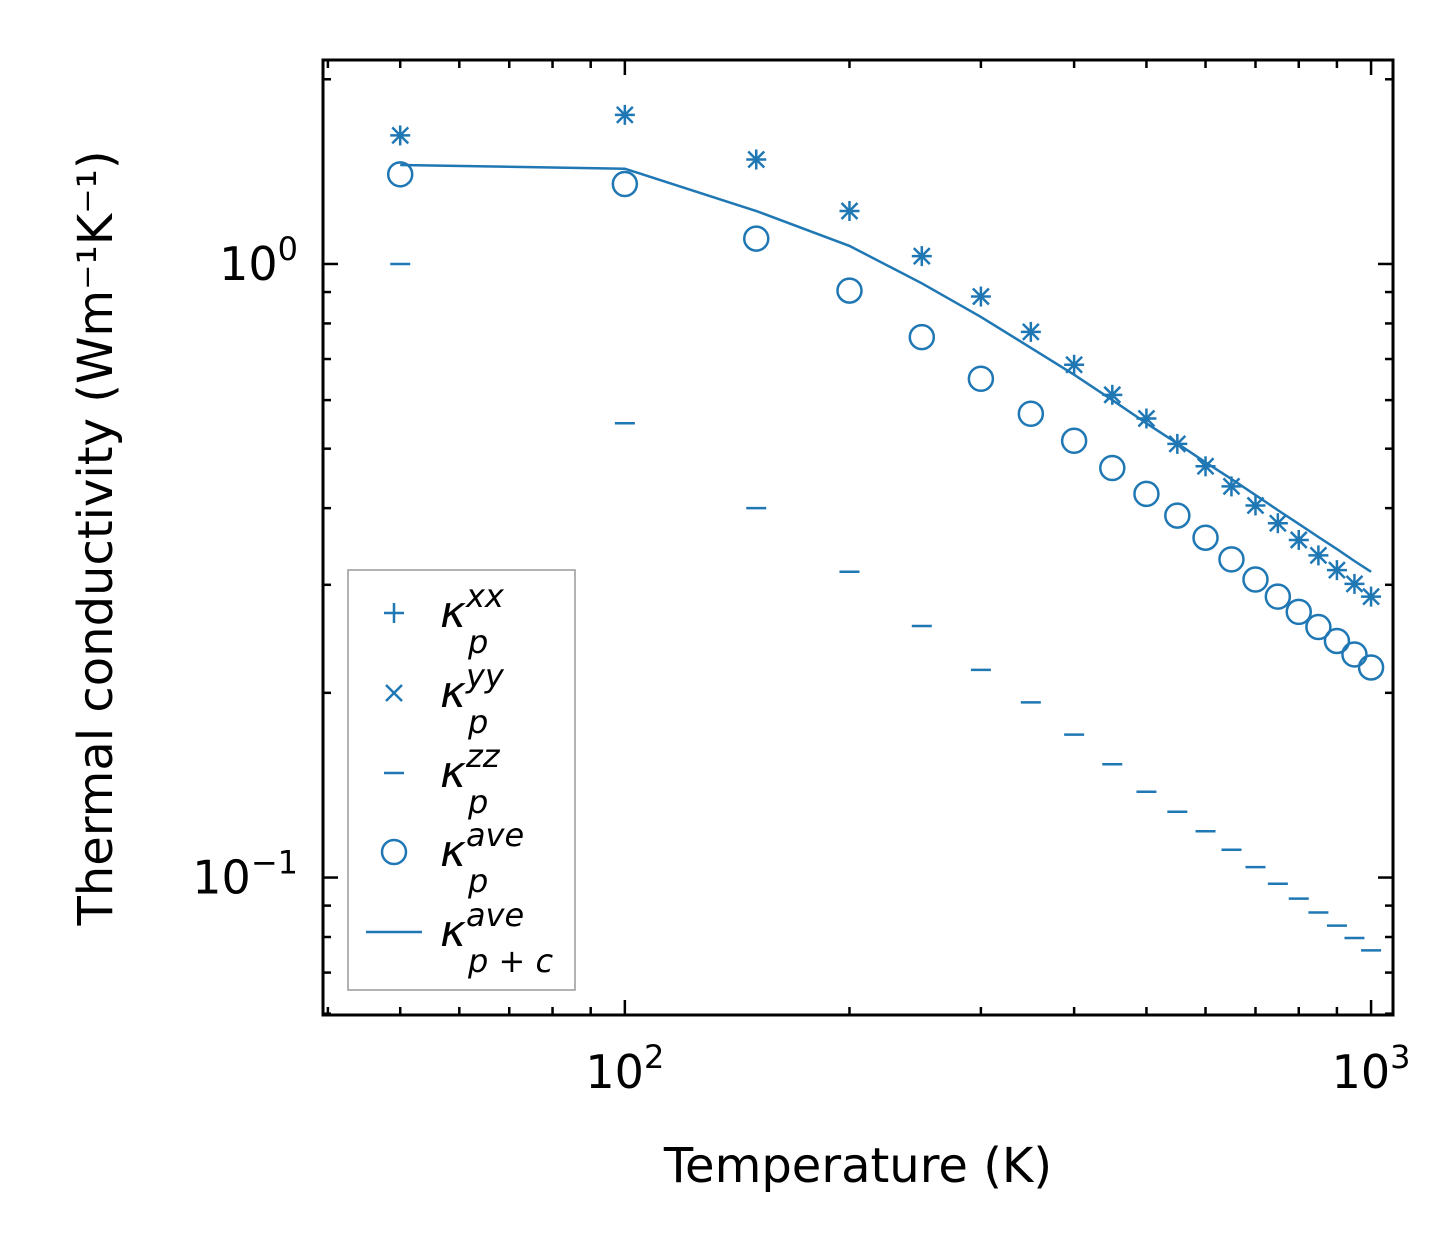 The width and height of the screenshot is (1454, 1254). I want to click on y-tick-labels: 10⁻¹ 10⁰, so click(245, 567).